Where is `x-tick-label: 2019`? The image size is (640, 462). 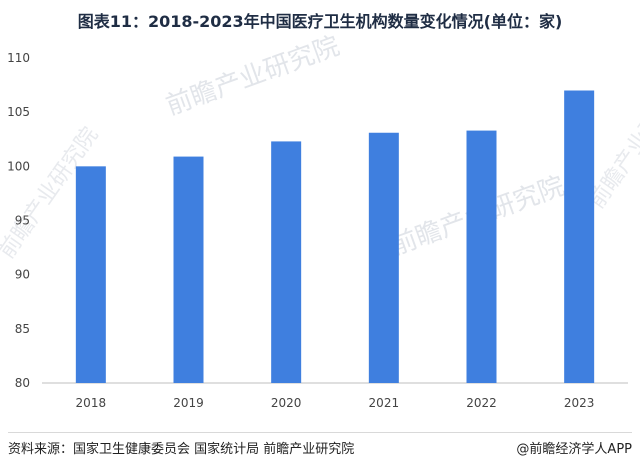
x-tick-label: 2019 is located at coordinates (188, 403).